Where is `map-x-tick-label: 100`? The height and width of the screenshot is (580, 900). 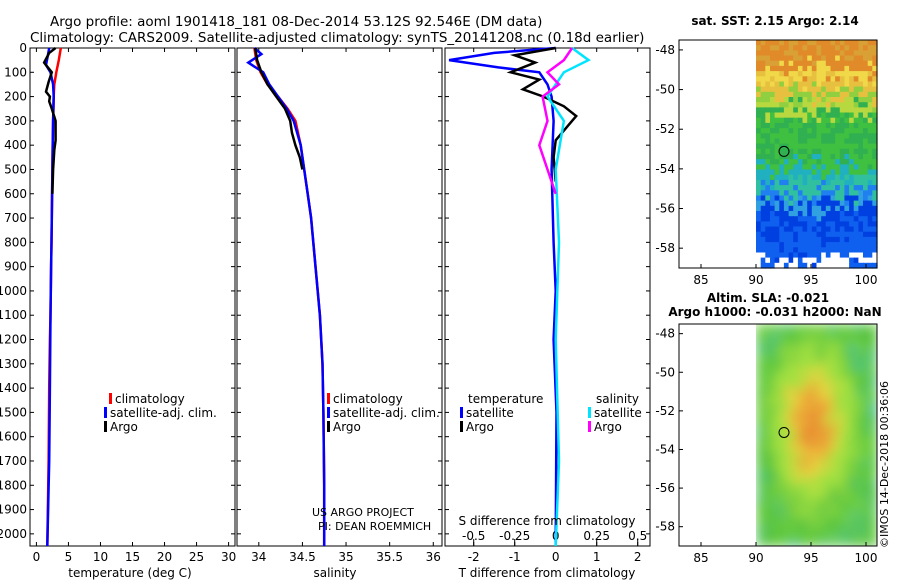
map-x-tick-label: 100 is located at coordinates (866, 558).